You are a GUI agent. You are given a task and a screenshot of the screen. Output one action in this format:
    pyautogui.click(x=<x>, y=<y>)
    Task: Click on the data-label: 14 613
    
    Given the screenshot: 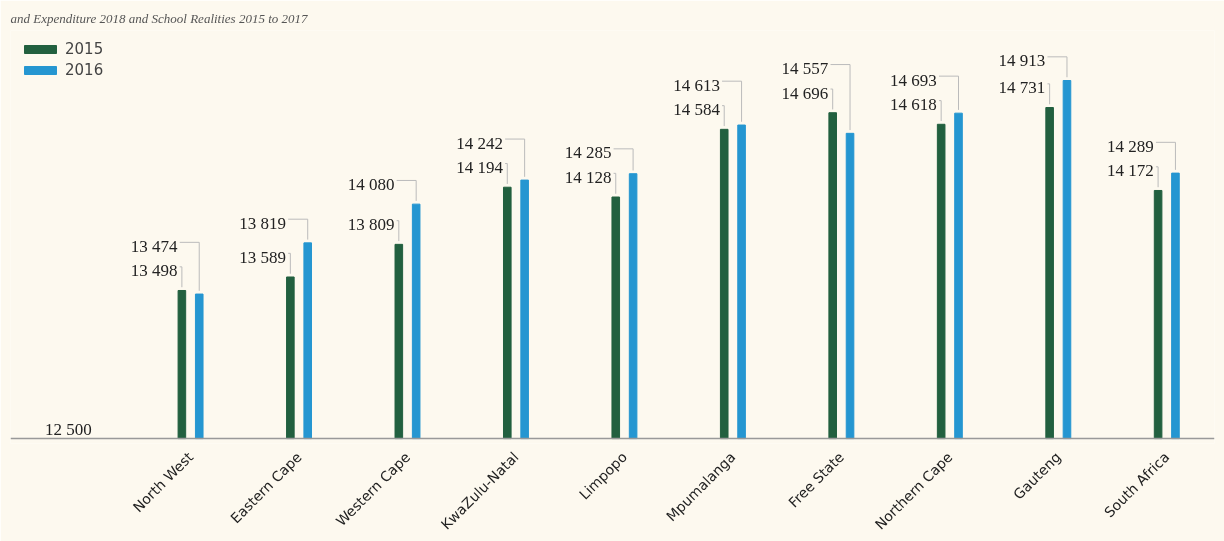 What is the action you would take?
    pyautogui.click(x=696, y=85)
    